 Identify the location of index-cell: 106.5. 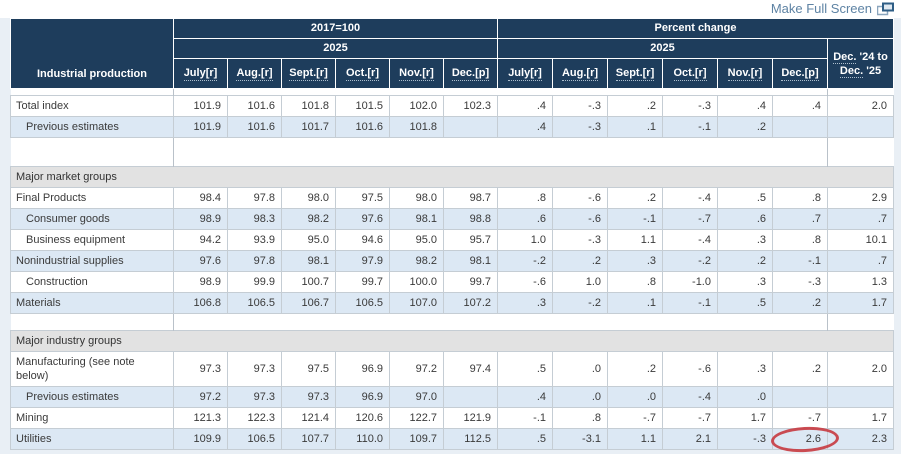
(254, 439).